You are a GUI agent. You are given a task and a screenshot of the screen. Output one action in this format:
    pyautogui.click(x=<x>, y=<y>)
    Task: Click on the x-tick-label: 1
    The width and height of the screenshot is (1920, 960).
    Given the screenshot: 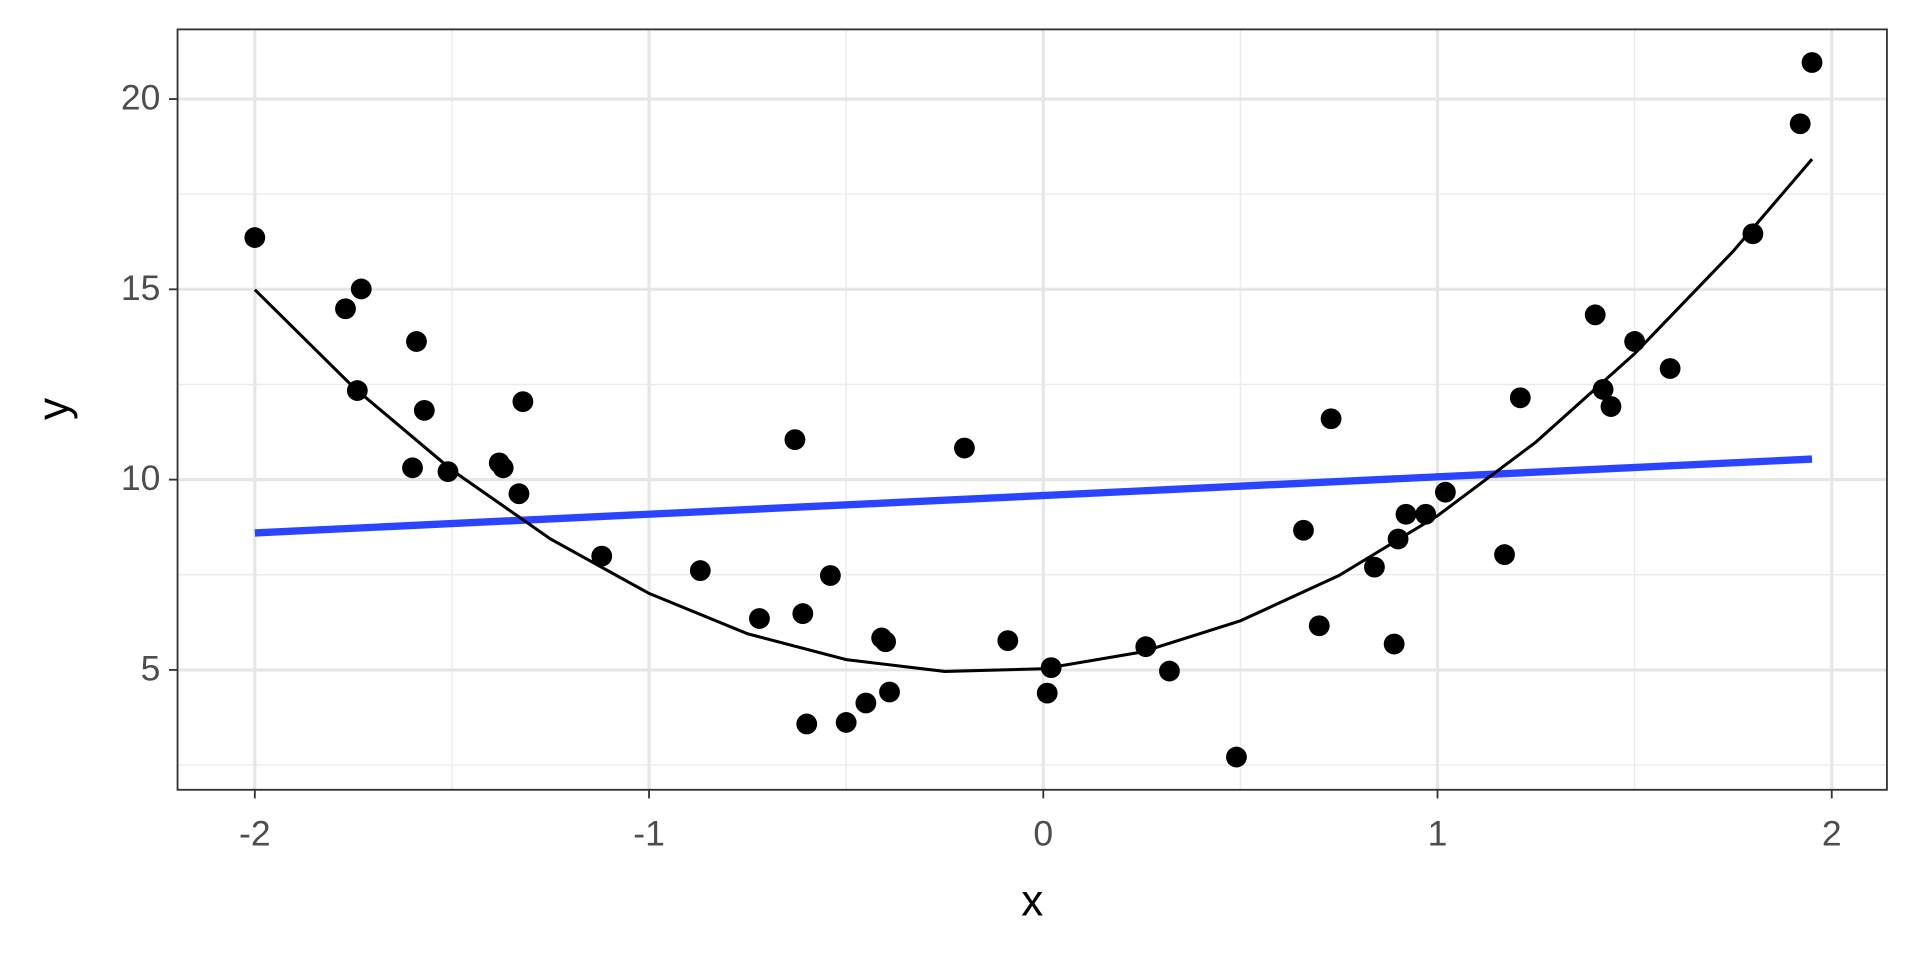 What is the action you would take?
    pyautogui.click(x=1438, y=834)
    